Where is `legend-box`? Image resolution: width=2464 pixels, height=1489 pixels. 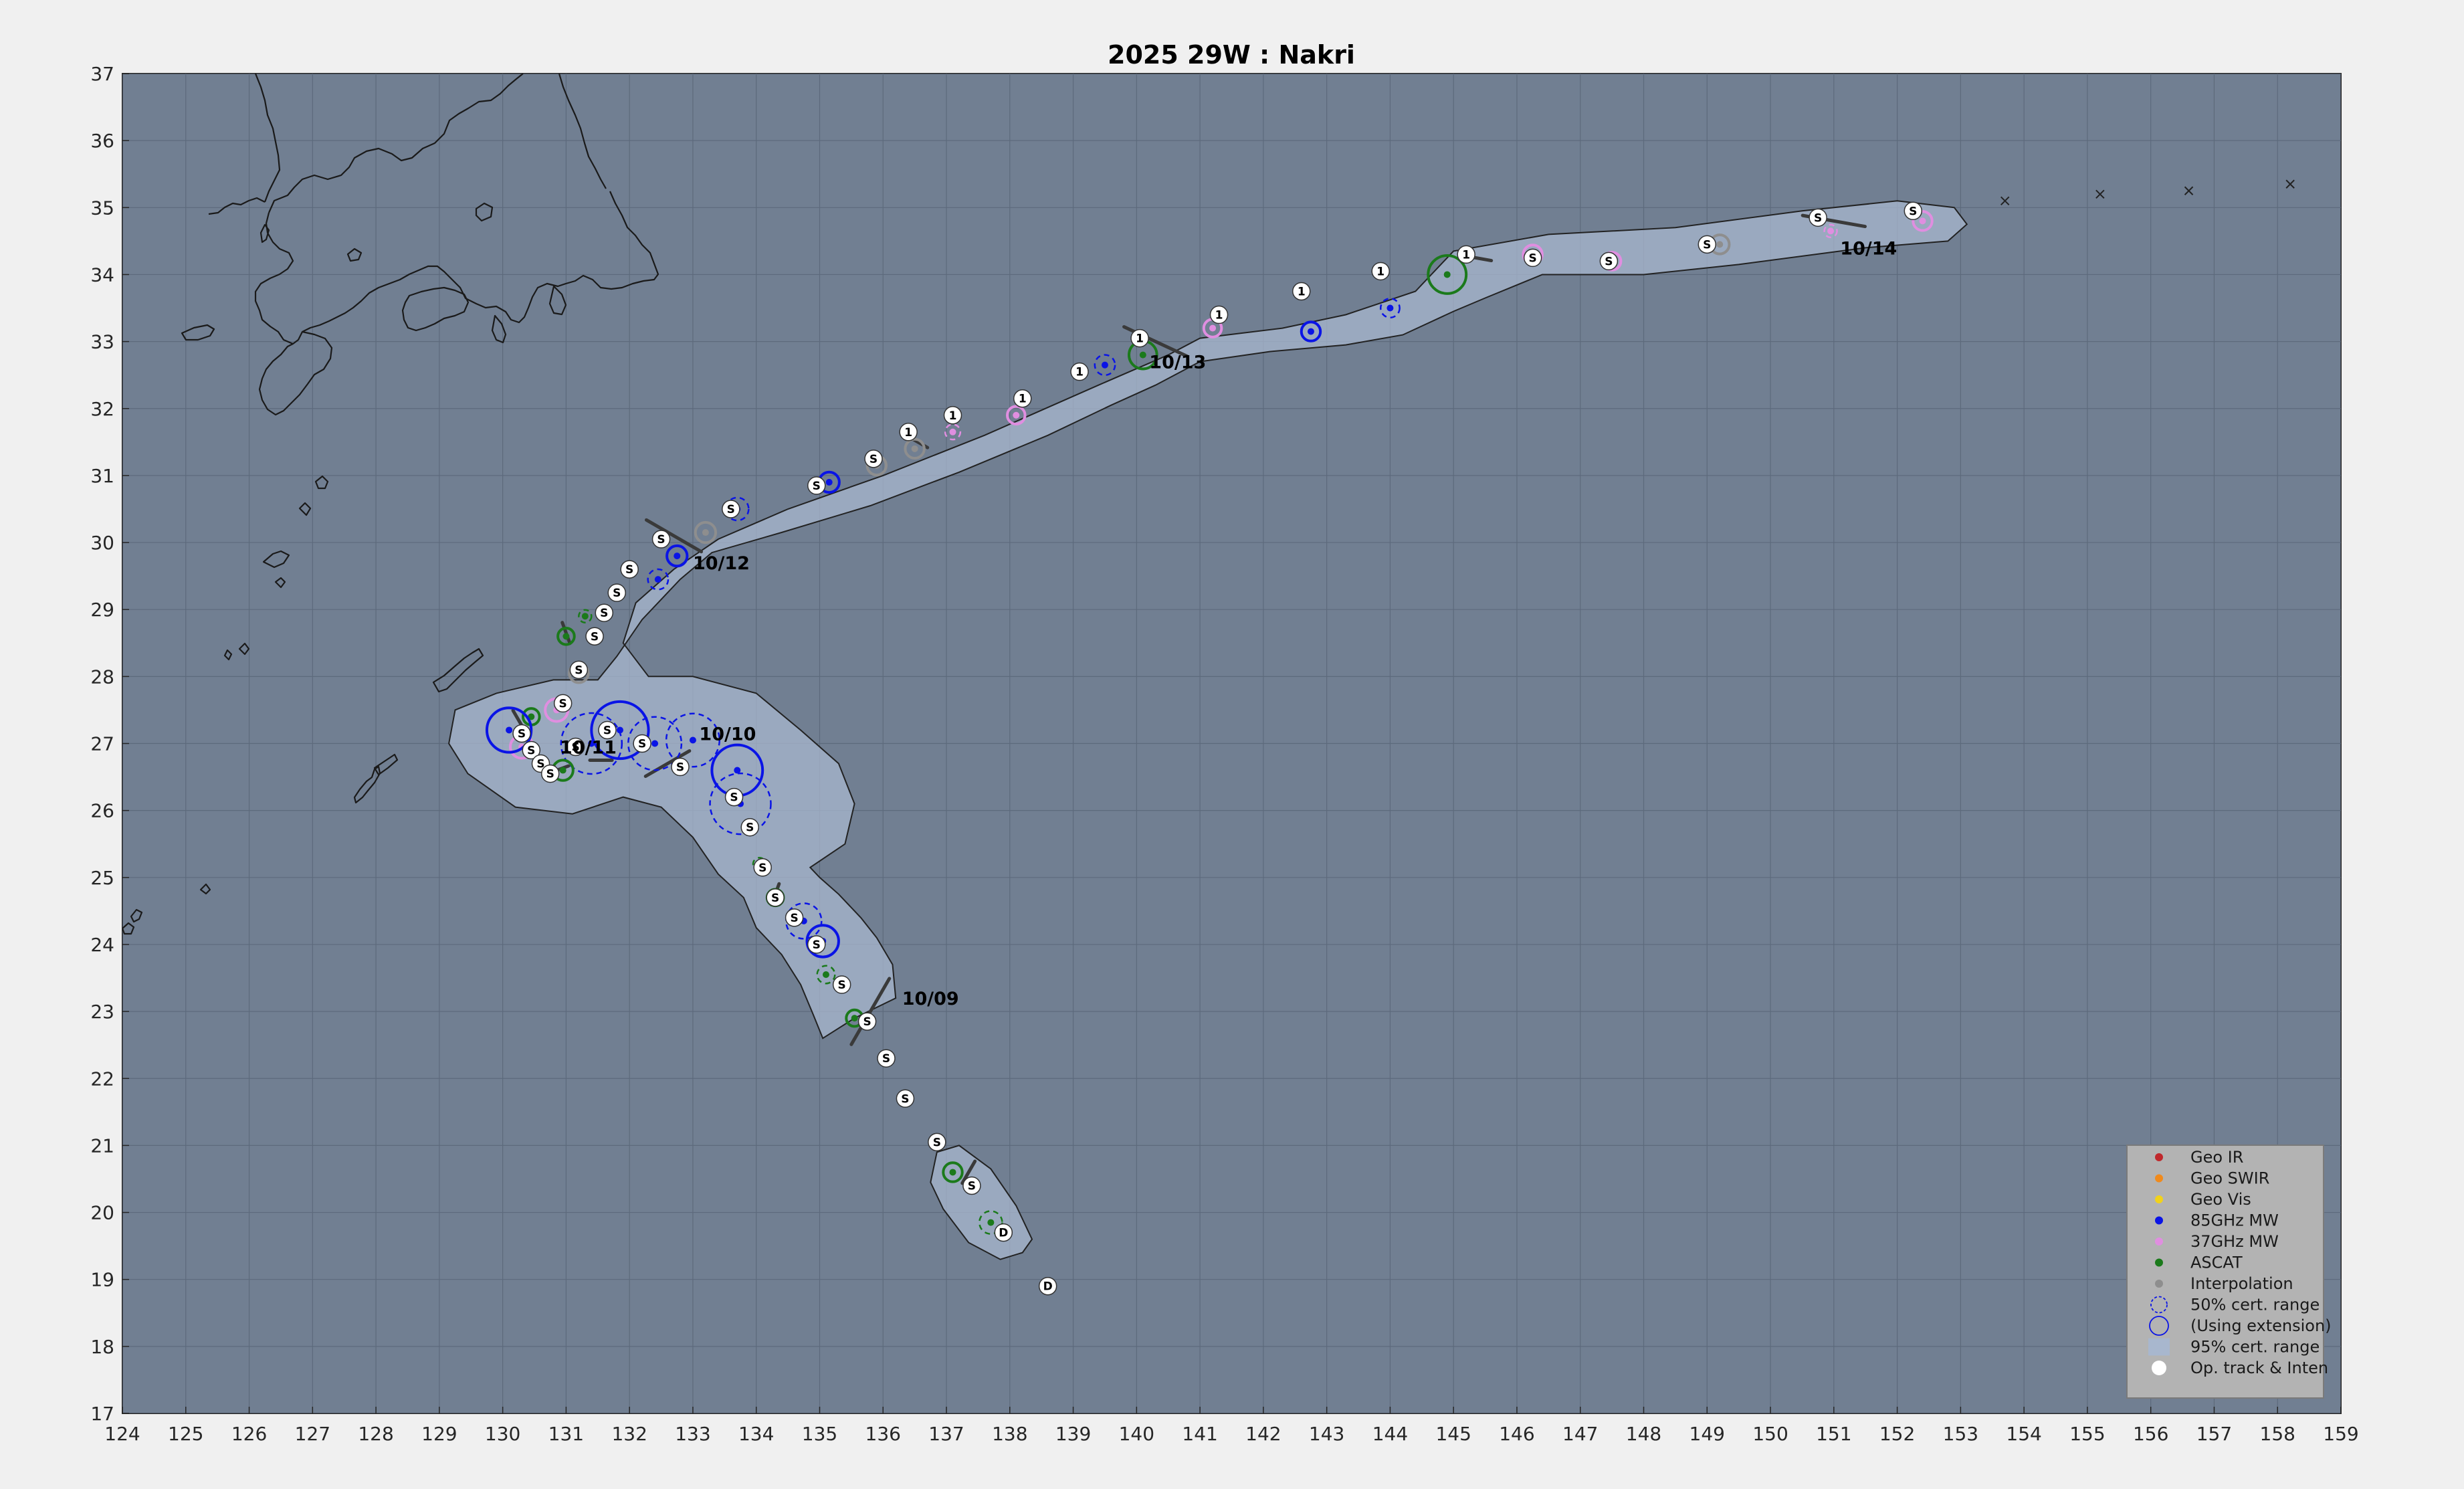
legend-box is located at coordinates (2225, 1272).